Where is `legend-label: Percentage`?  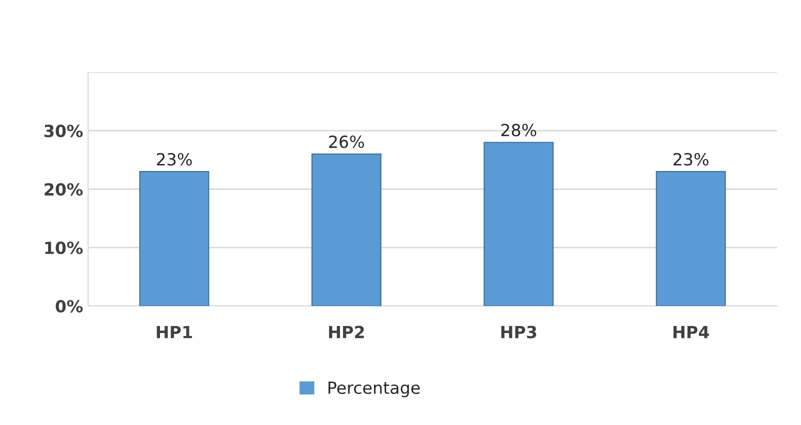
legend-label: Percentage is located at coordinates (374, 390).